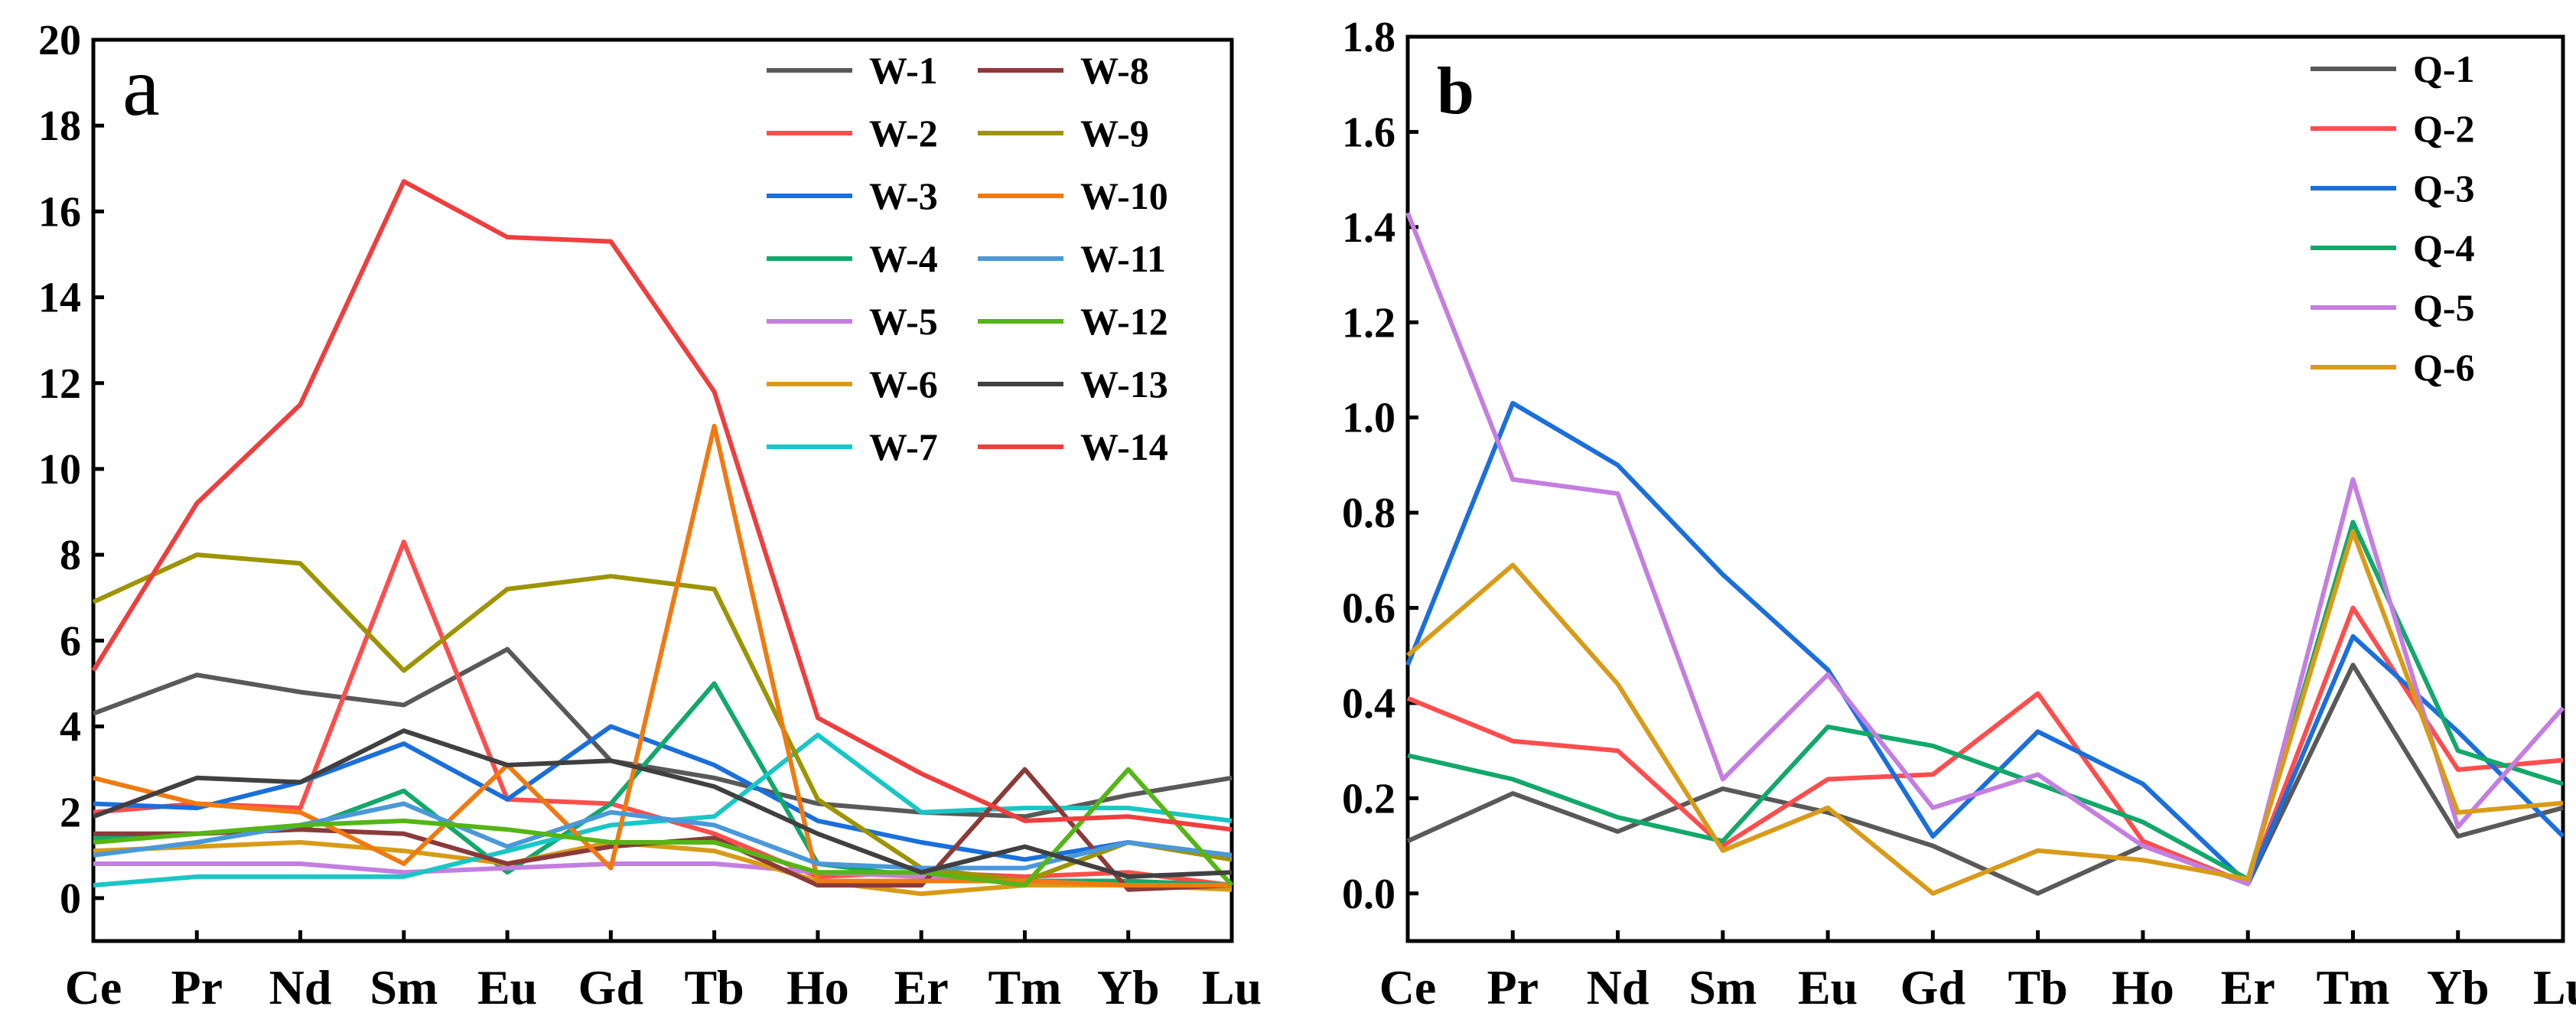 This screenshot has height=1029, width=2576. Describe the element at coordinates (2444, 128) in the screenshot. I see `legend-label: Q-2` at that location.